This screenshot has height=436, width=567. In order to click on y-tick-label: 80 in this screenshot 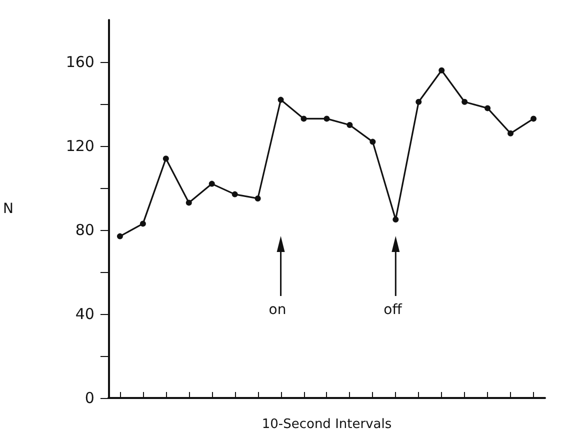, I will do `click(84, 230)`.